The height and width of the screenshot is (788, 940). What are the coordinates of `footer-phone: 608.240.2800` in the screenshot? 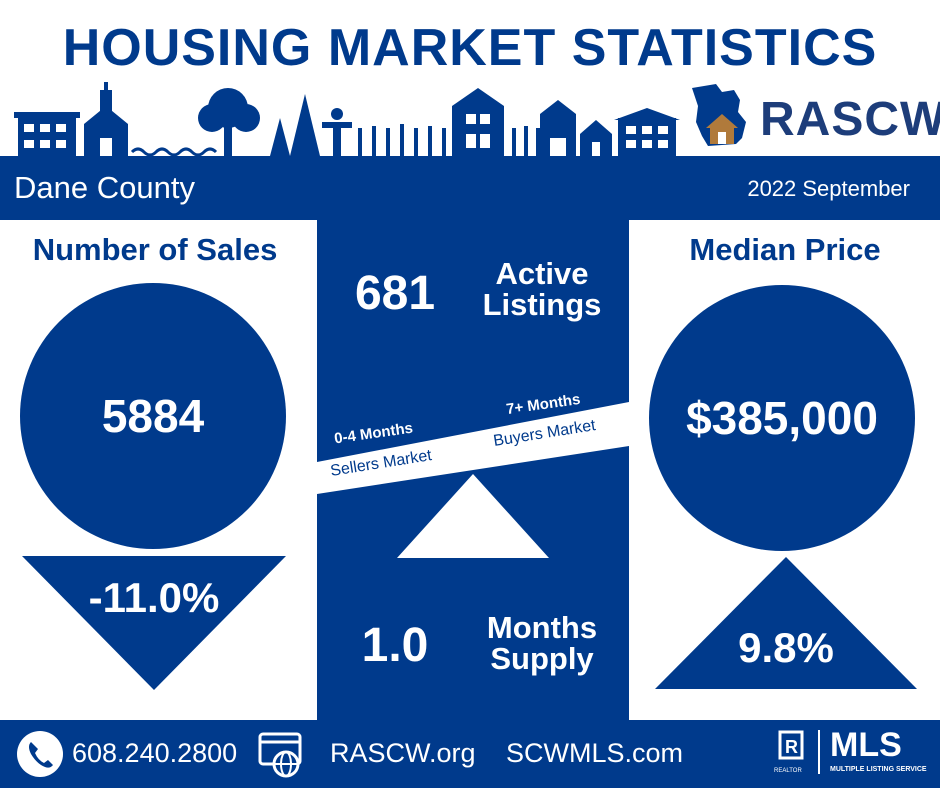 It's located at (155, 753).